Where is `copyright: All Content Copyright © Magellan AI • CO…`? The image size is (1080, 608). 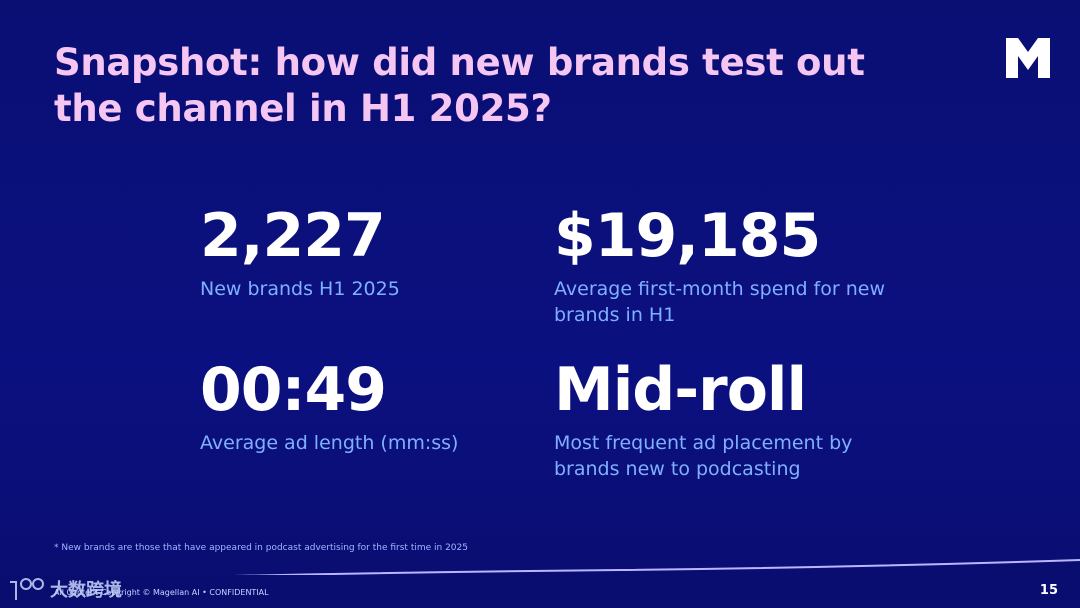
copyright: All Content Copyright © Magellan AI • CO… is located at coordinates (161, 592).